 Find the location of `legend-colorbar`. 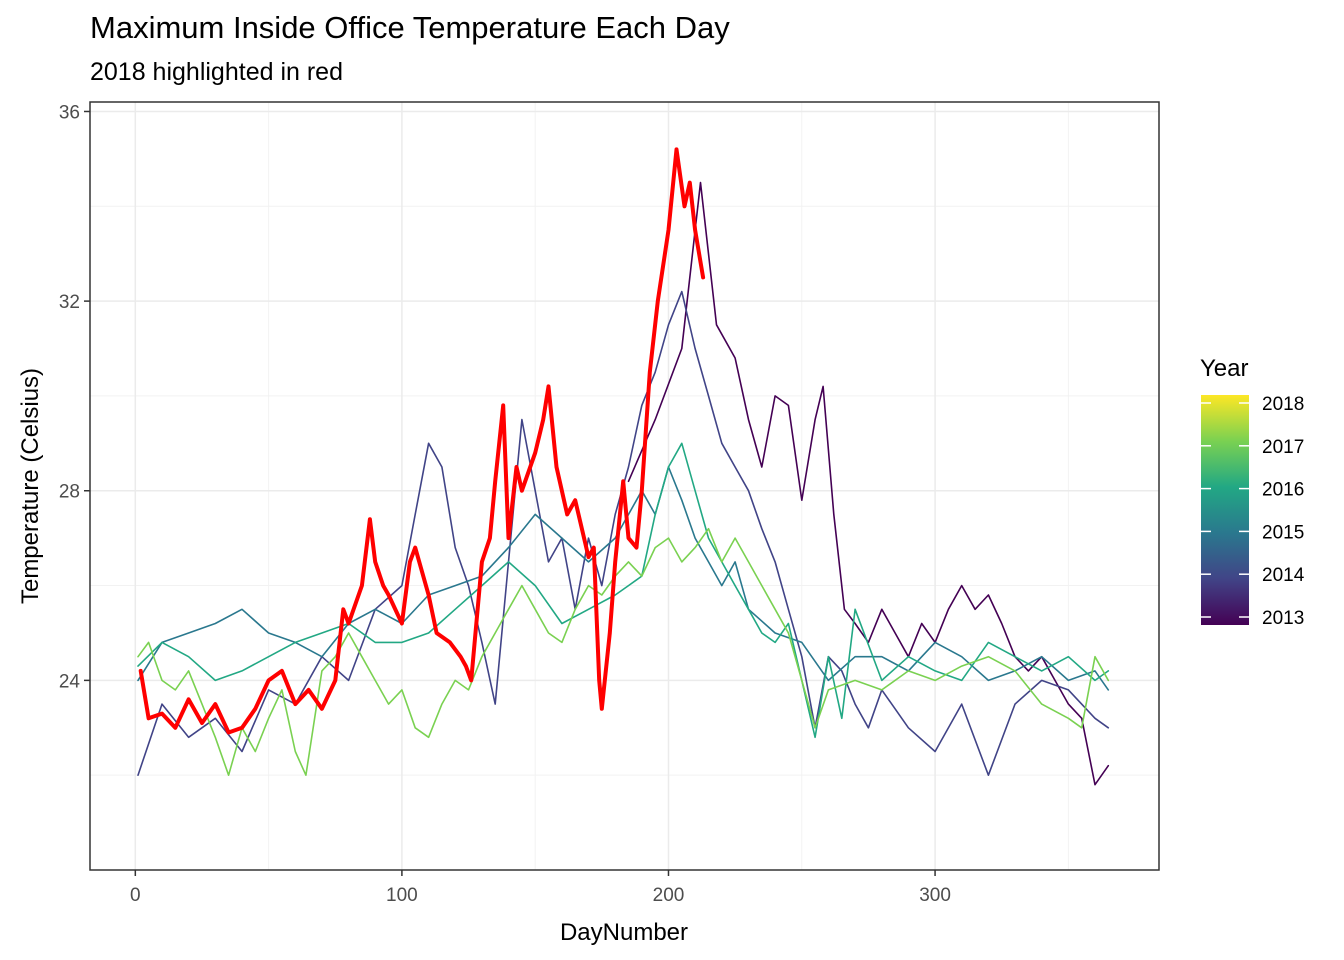

legend-colorbar is located at coordinates (1225, 510).